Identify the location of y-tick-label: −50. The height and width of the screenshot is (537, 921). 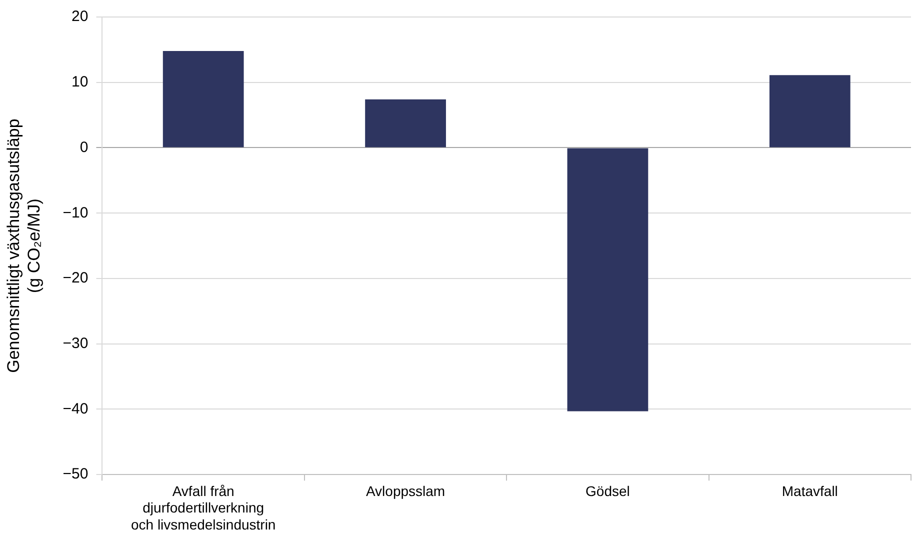
(75, 474).